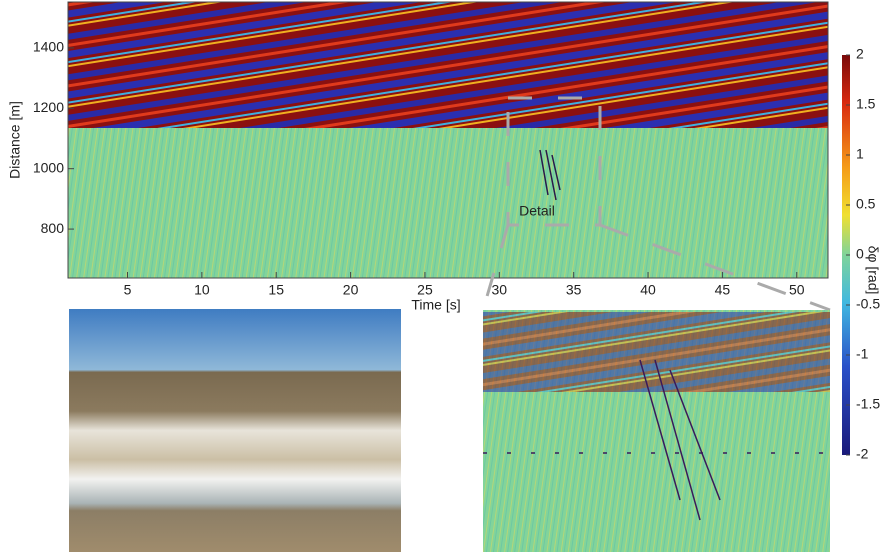 The width and height of the screenshot is (884, 555). Describe the element at coordinates (648, 290) in the screenshot. I see `x-tick-label: 40` at that location.